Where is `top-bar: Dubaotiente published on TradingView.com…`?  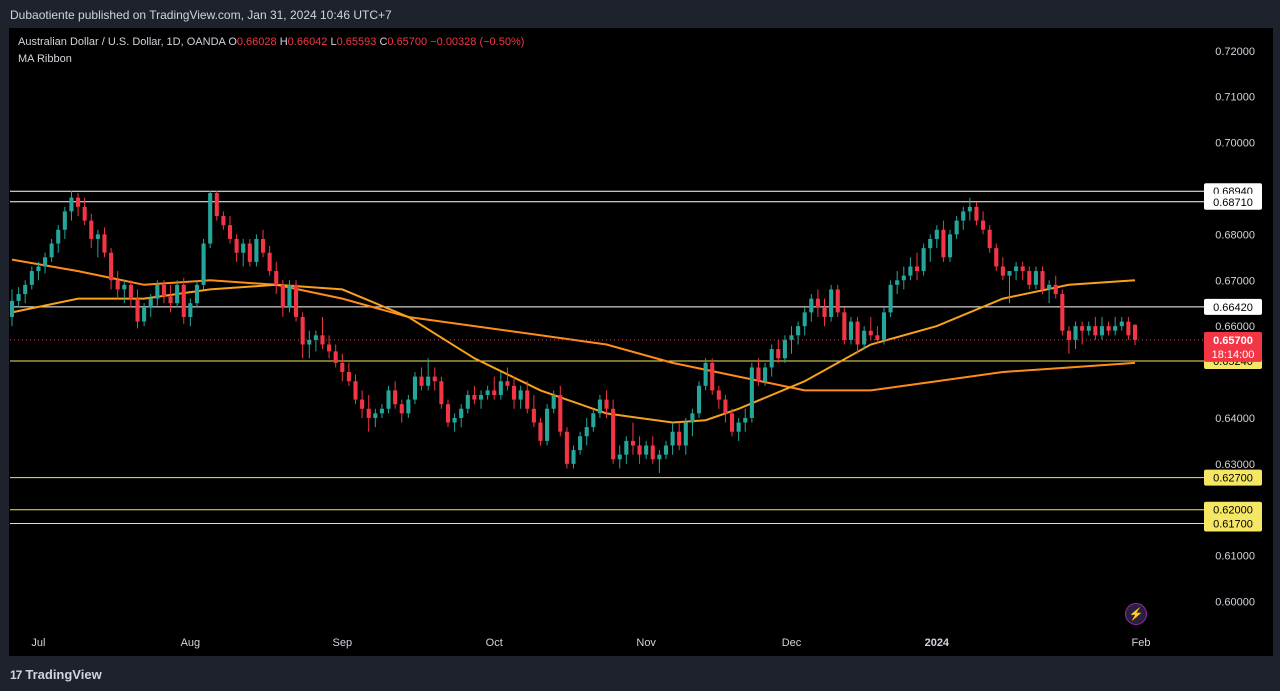 top-bar: Dubaotiente published on TradingView.com… is located at coordinates (640, 14).